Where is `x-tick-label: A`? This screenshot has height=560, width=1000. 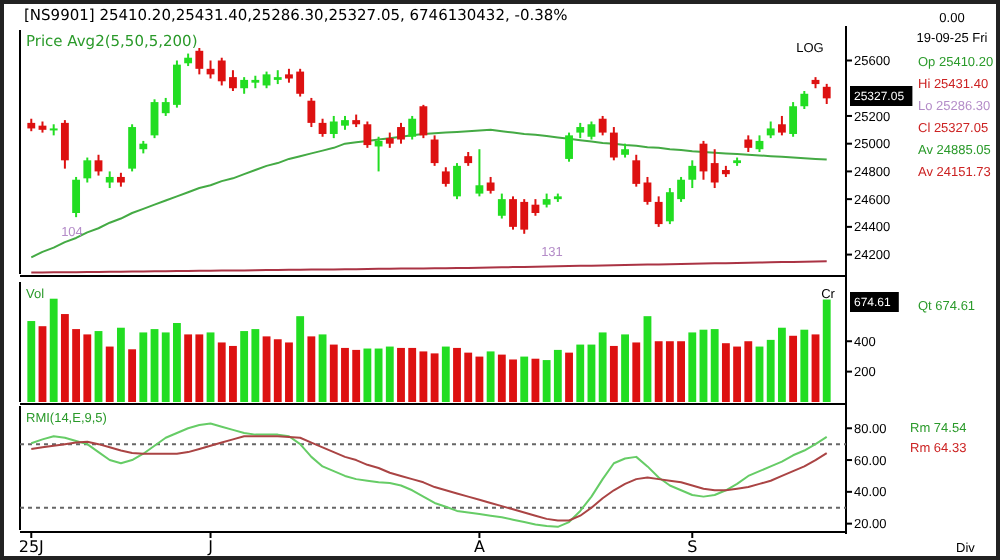
x-tick-label: A is located at coordinates (479, 547).